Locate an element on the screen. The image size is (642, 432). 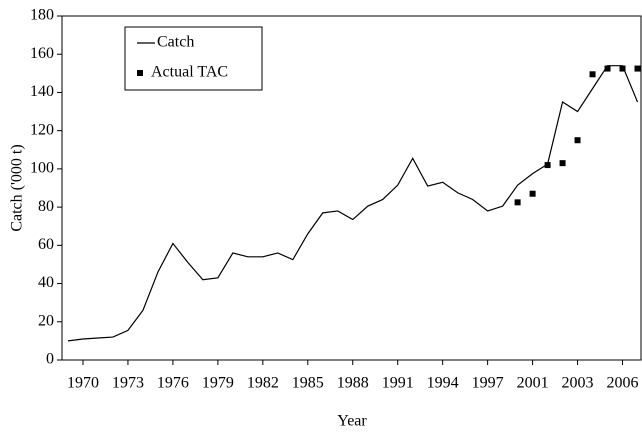
x-tick-label: 1985 is located at coordinates (308, 383).